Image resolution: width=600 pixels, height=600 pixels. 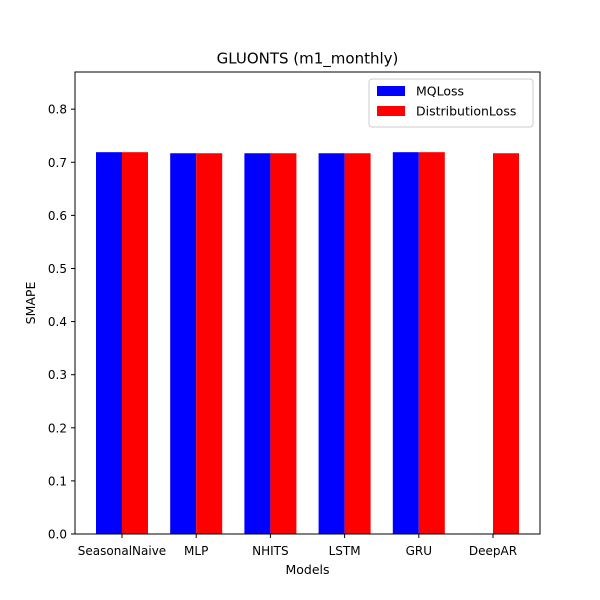 What do you see at coordinates (57, 375) in the screenshot?
I see `y-tick-label: 0.3` at bounding box center [57, 375].